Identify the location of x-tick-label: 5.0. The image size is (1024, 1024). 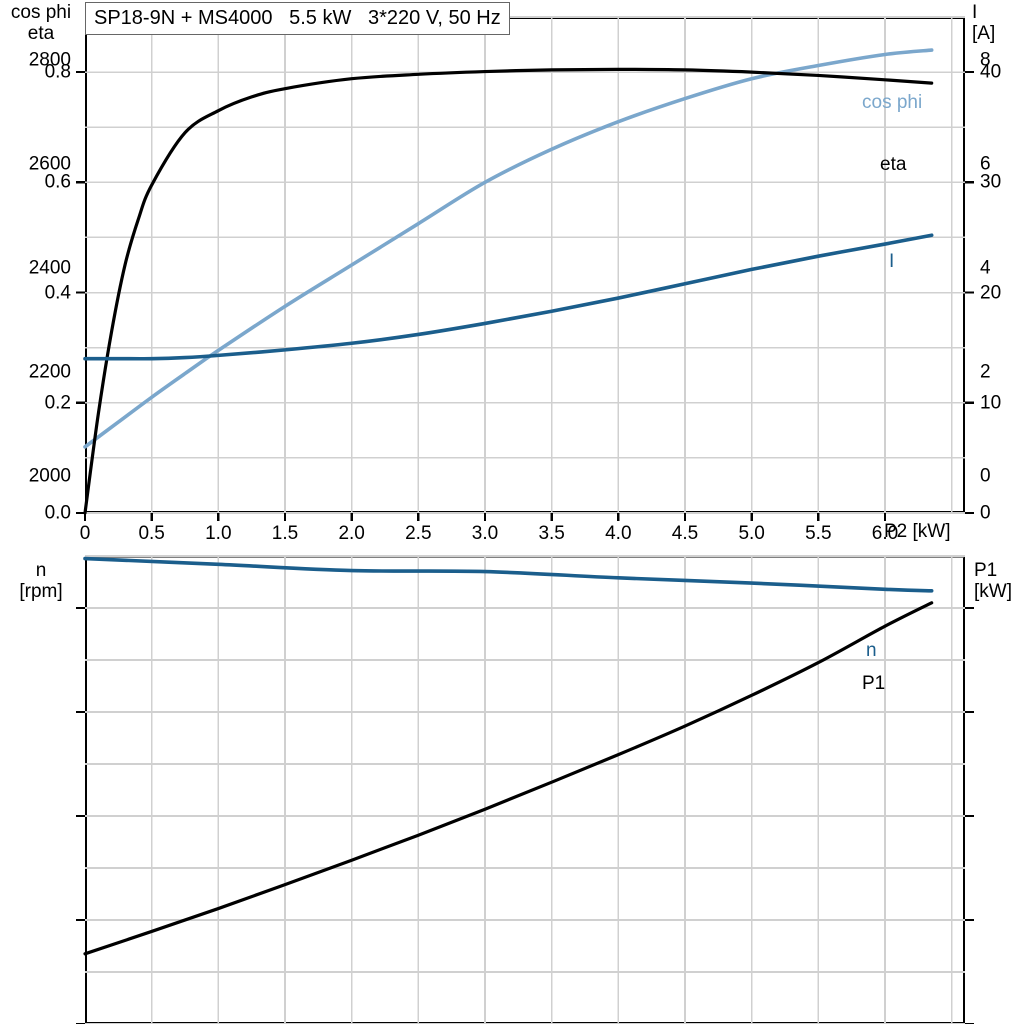
(751, 533).